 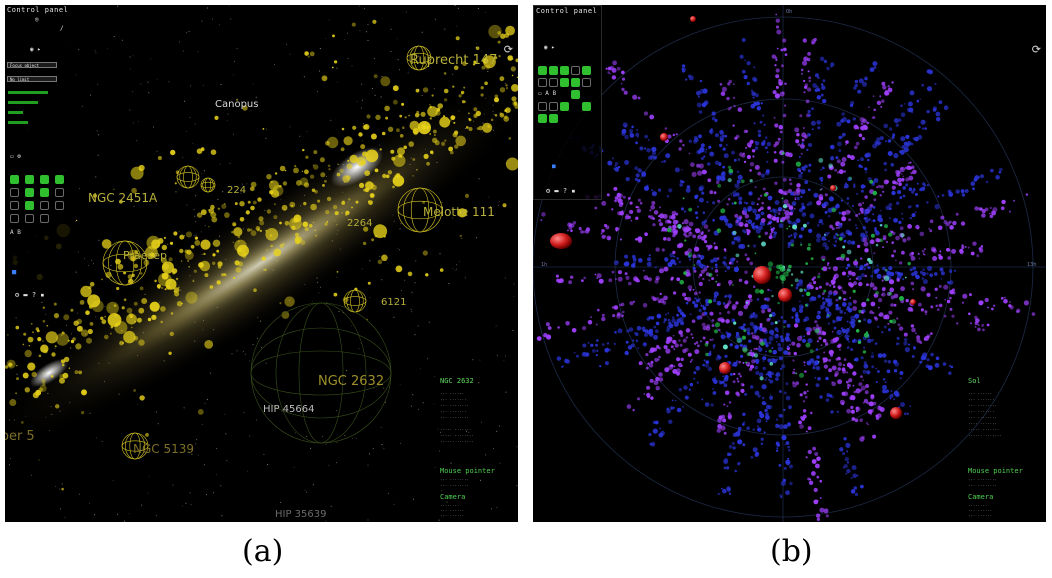 What do you see at coordinates (122, 198) in the screenshot?
I see `label-ngc-2451a: NGC 2451A` at bounding box center [122, 198].